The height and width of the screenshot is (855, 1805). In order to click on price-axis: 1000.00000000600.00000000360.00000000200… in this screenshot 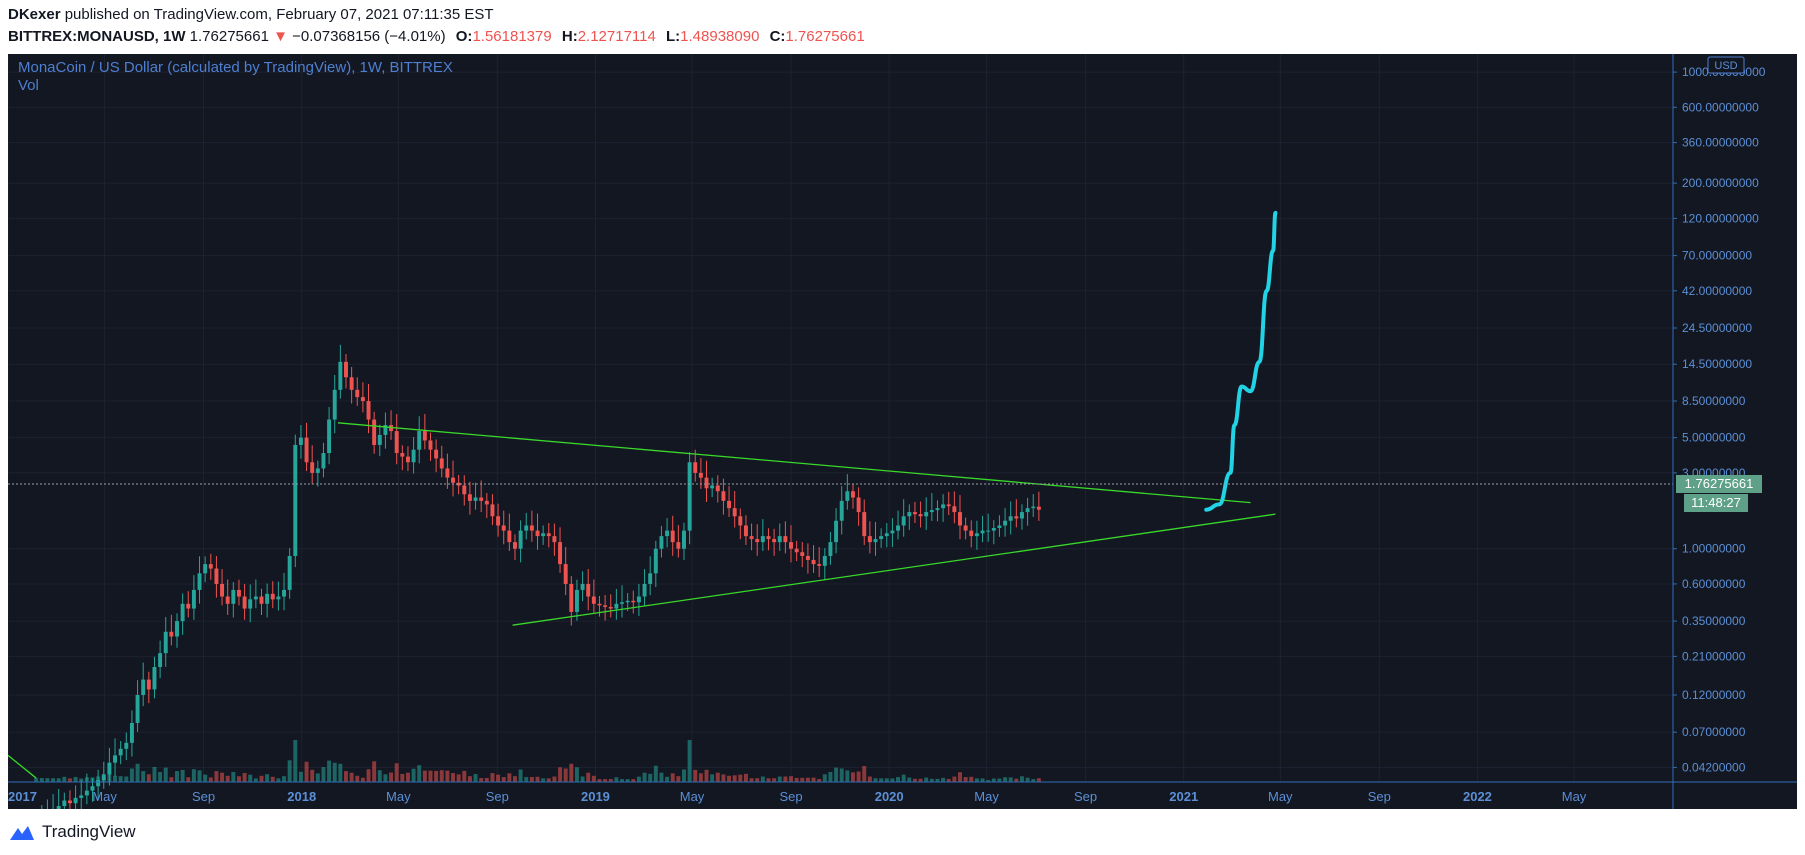, I will do `click(1719, 419)`.